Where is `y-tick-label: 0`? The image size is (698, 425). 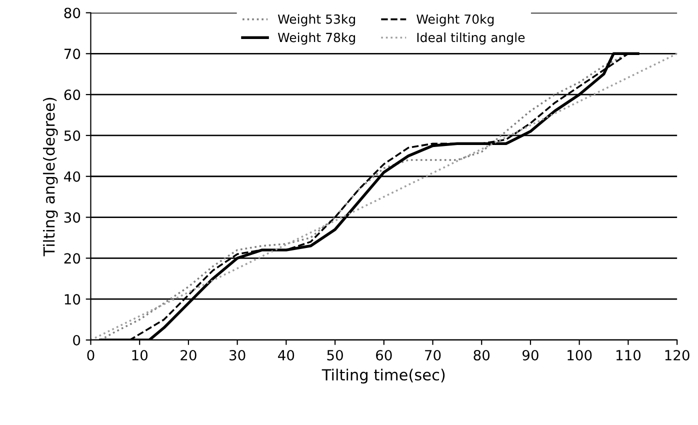 y-tick-label: 0 is located at coordinates (76, 340).